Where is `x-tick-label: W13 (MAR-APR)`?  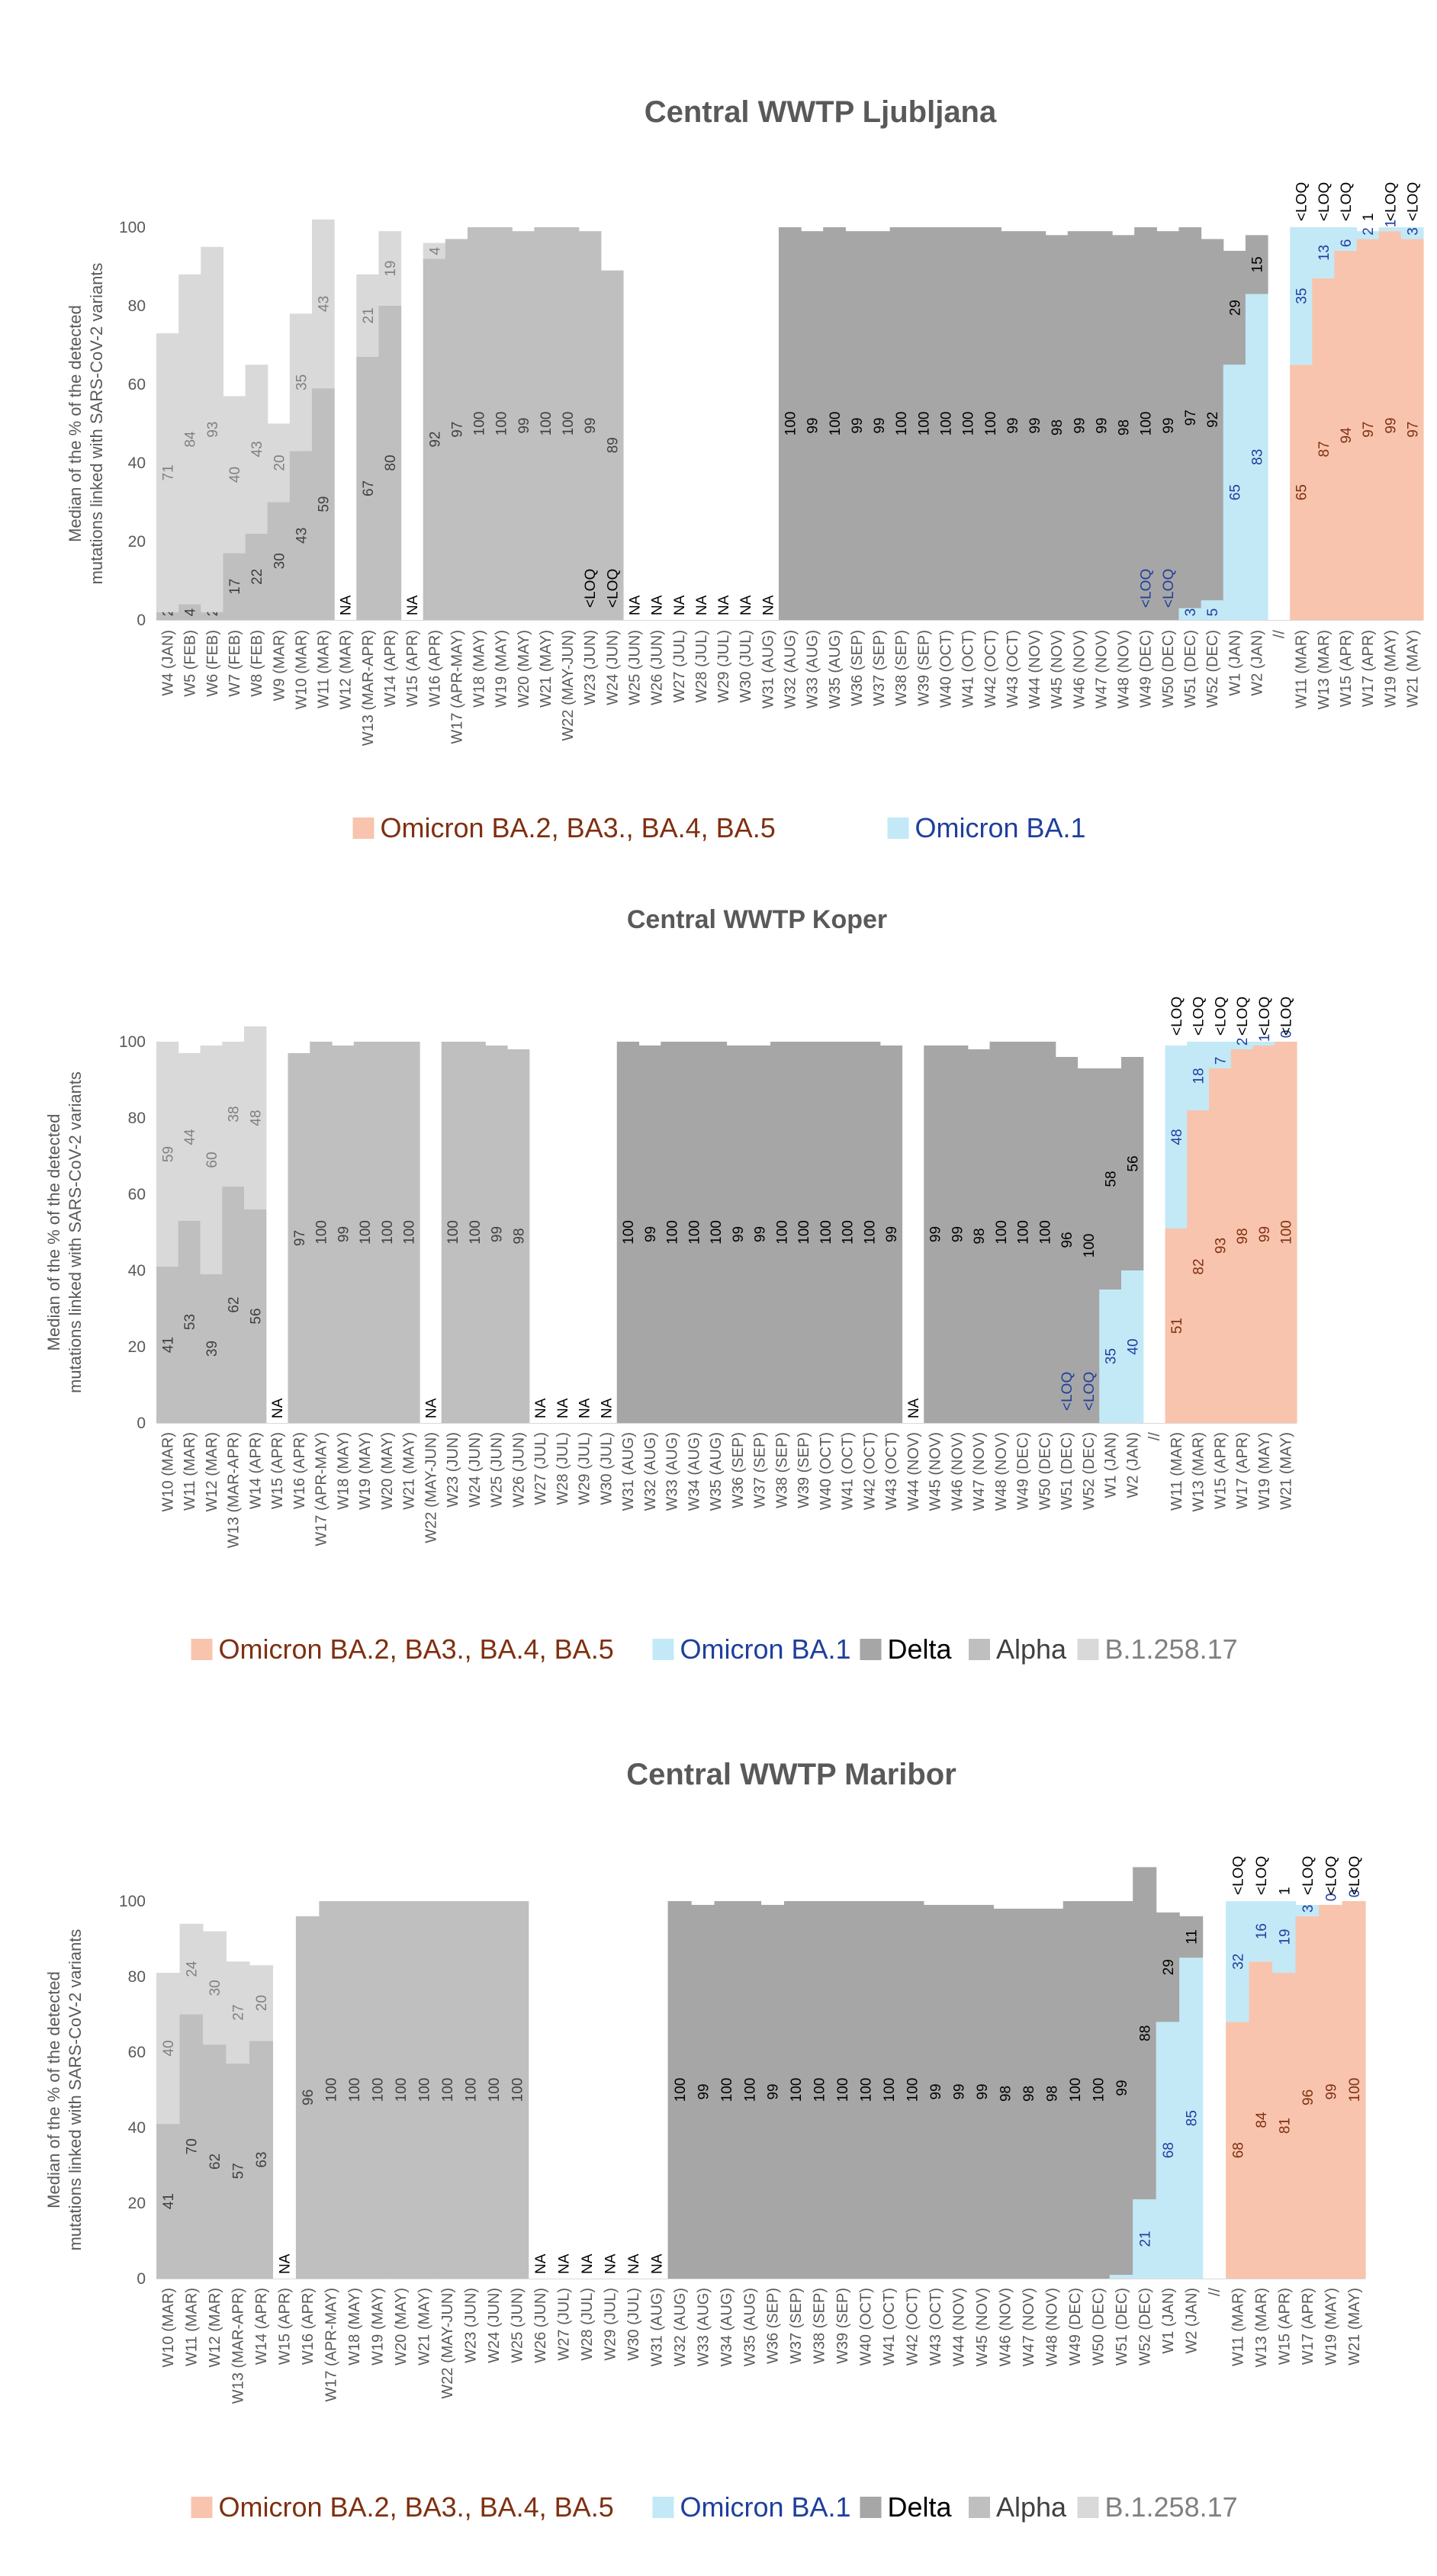
x-tick-label: W13 (MAR-APR) is located at coordinates (238, 2346).